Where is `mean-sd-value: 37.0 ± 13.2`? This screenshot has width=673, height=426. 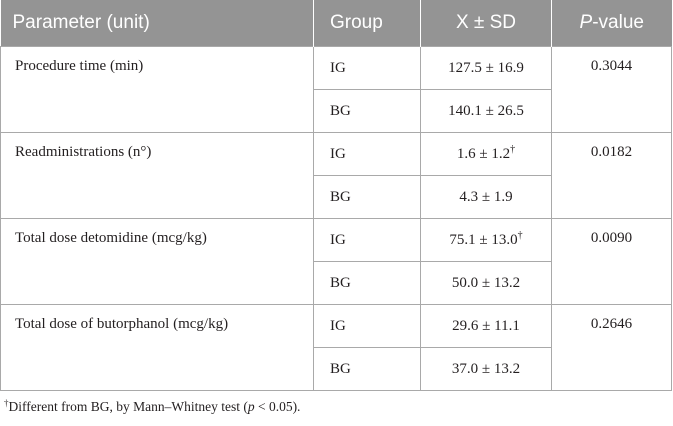 mean-sd-value: 37.0 ± 13.2 is located at coordinates (486, 368).